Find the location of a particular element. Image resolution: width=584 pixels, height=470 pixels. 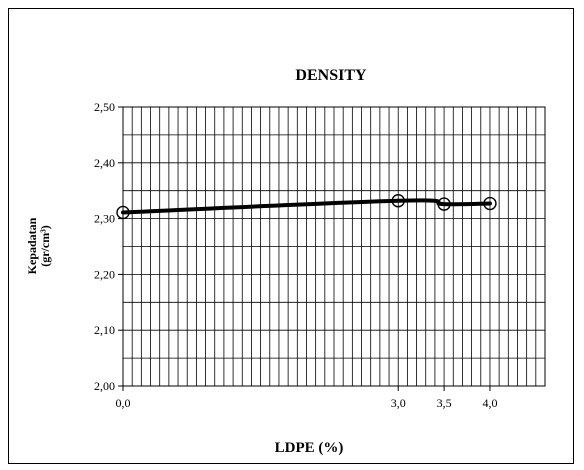

x-tick-label: 4,0 is located at coordinates (489, 403).